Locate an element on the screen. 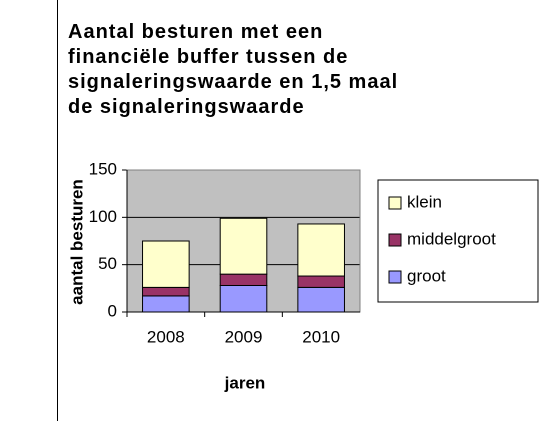 This screenshot has height=421, width=541. y-tick-label: 50 is located at coordinates (107, 263).